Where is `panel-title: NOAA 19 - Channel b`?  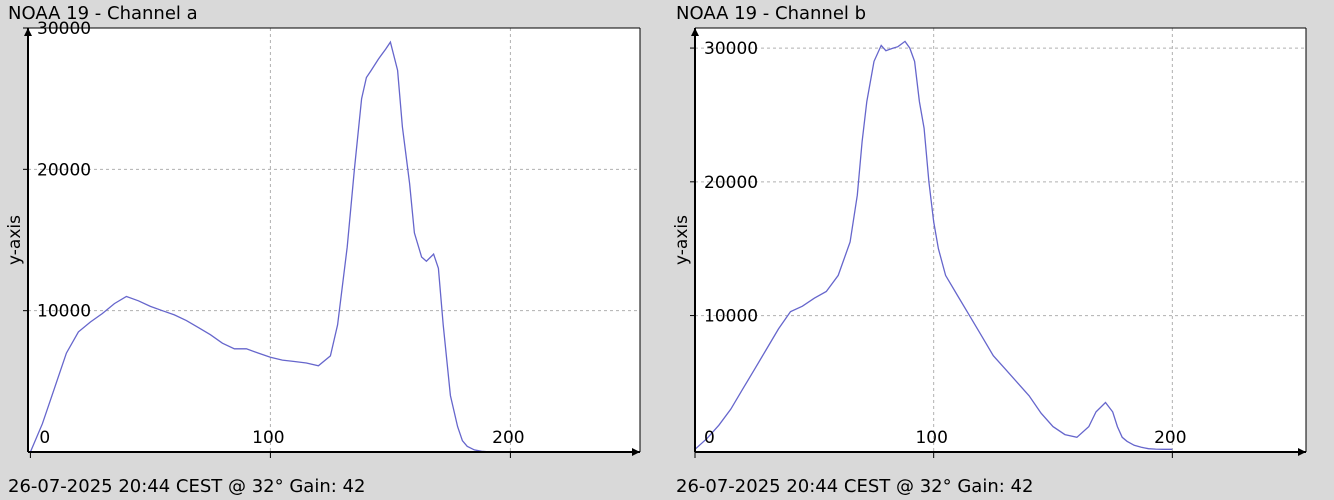 panel-title: NOAA 19 - Channel b is located at coordinates (771, 13).